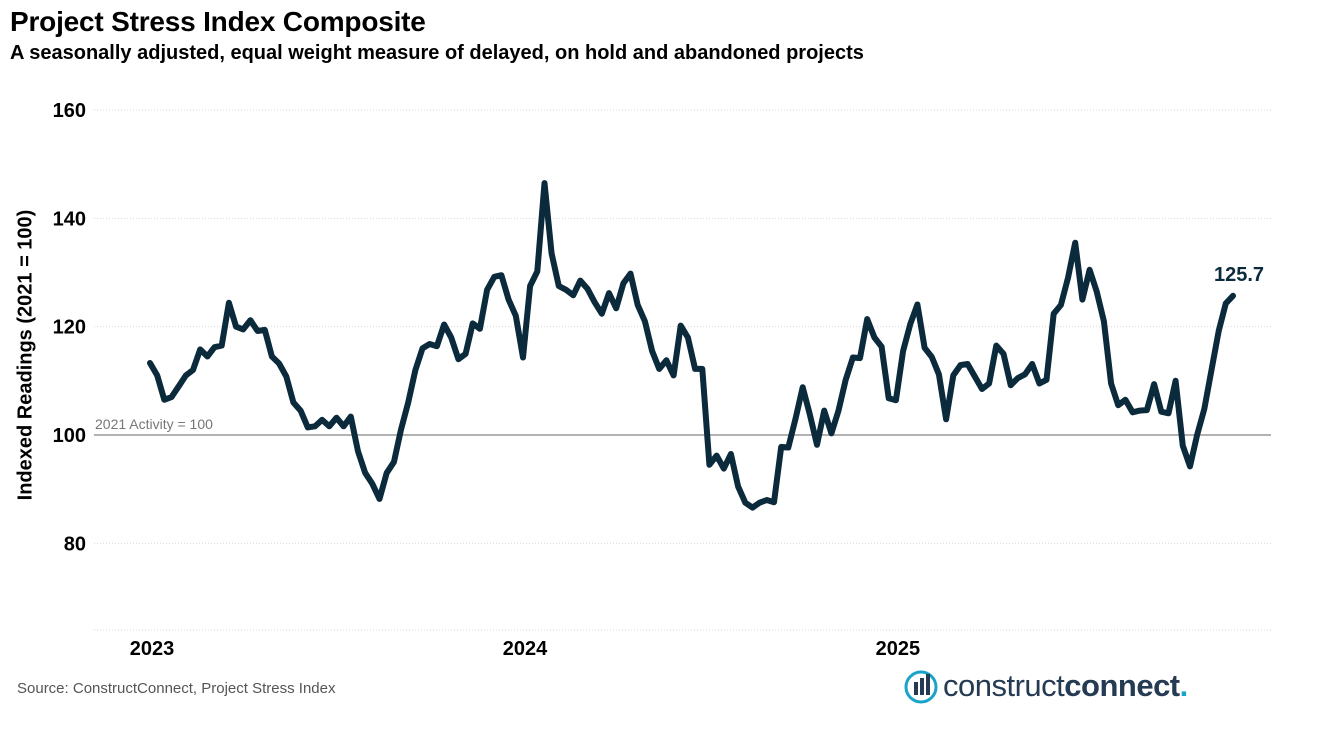  What do you see at coordinates (69, 111) in the screenshot?
I see `y-tick-label: 160` at bounding box center [69, 111].